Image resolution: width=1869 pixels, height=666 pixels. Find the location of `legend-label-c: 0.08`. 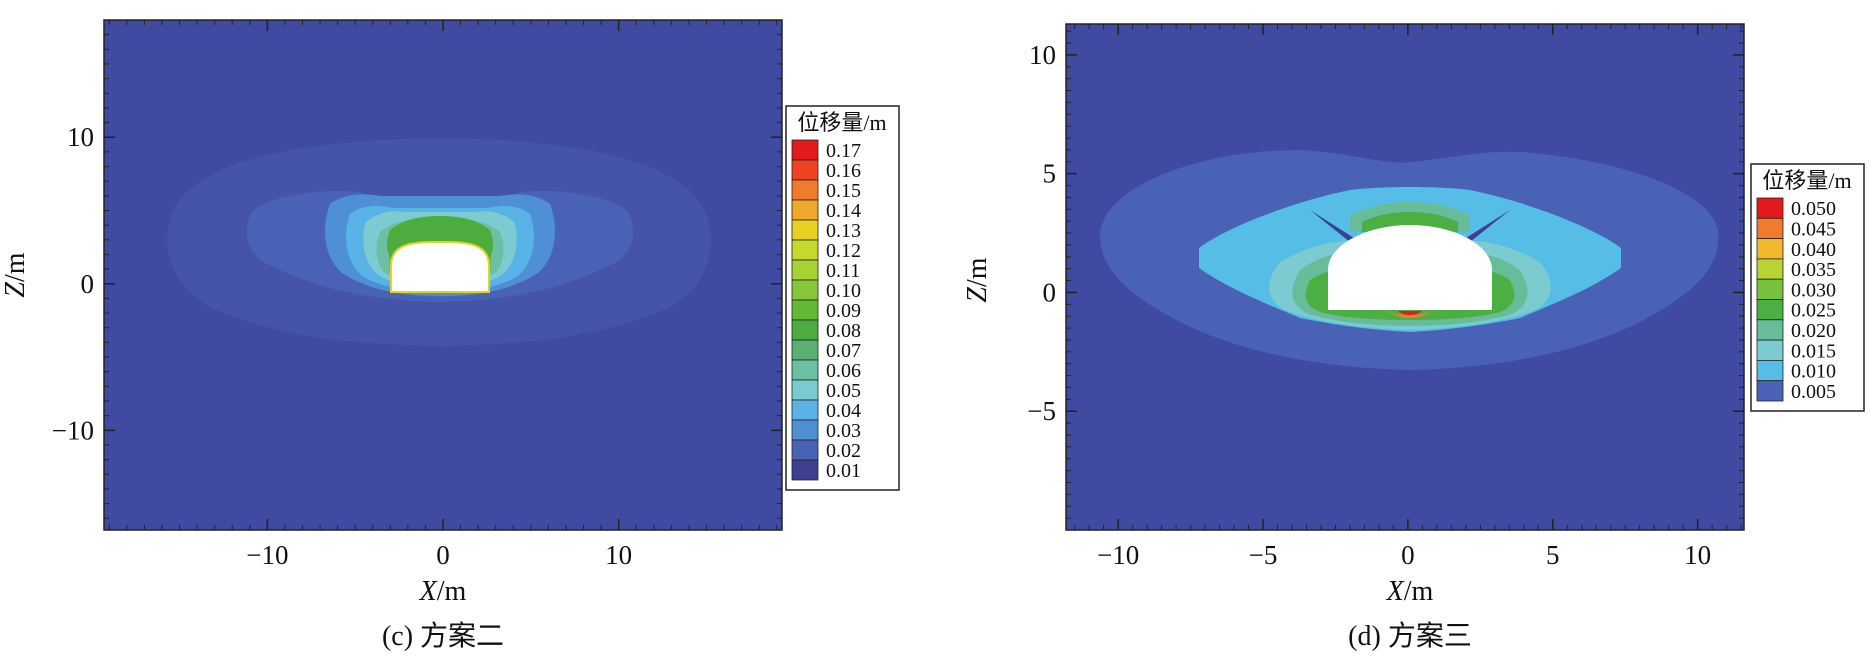

legend-label-c: 0.08 is located at coordinates (843, 331).